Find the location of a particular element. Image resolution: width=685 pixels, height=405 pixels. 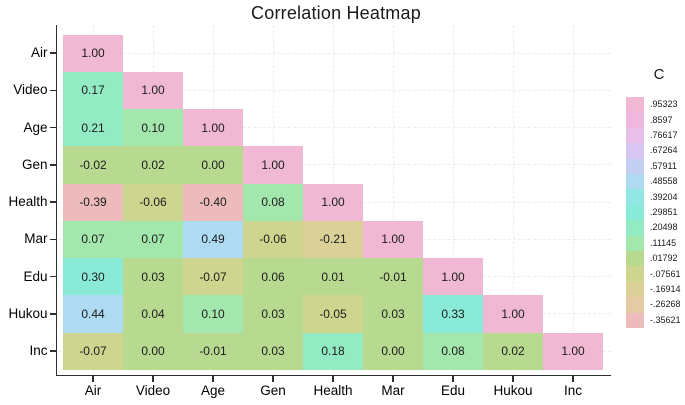

legend-value-label: .20498 is located at coordinates (664, 227).